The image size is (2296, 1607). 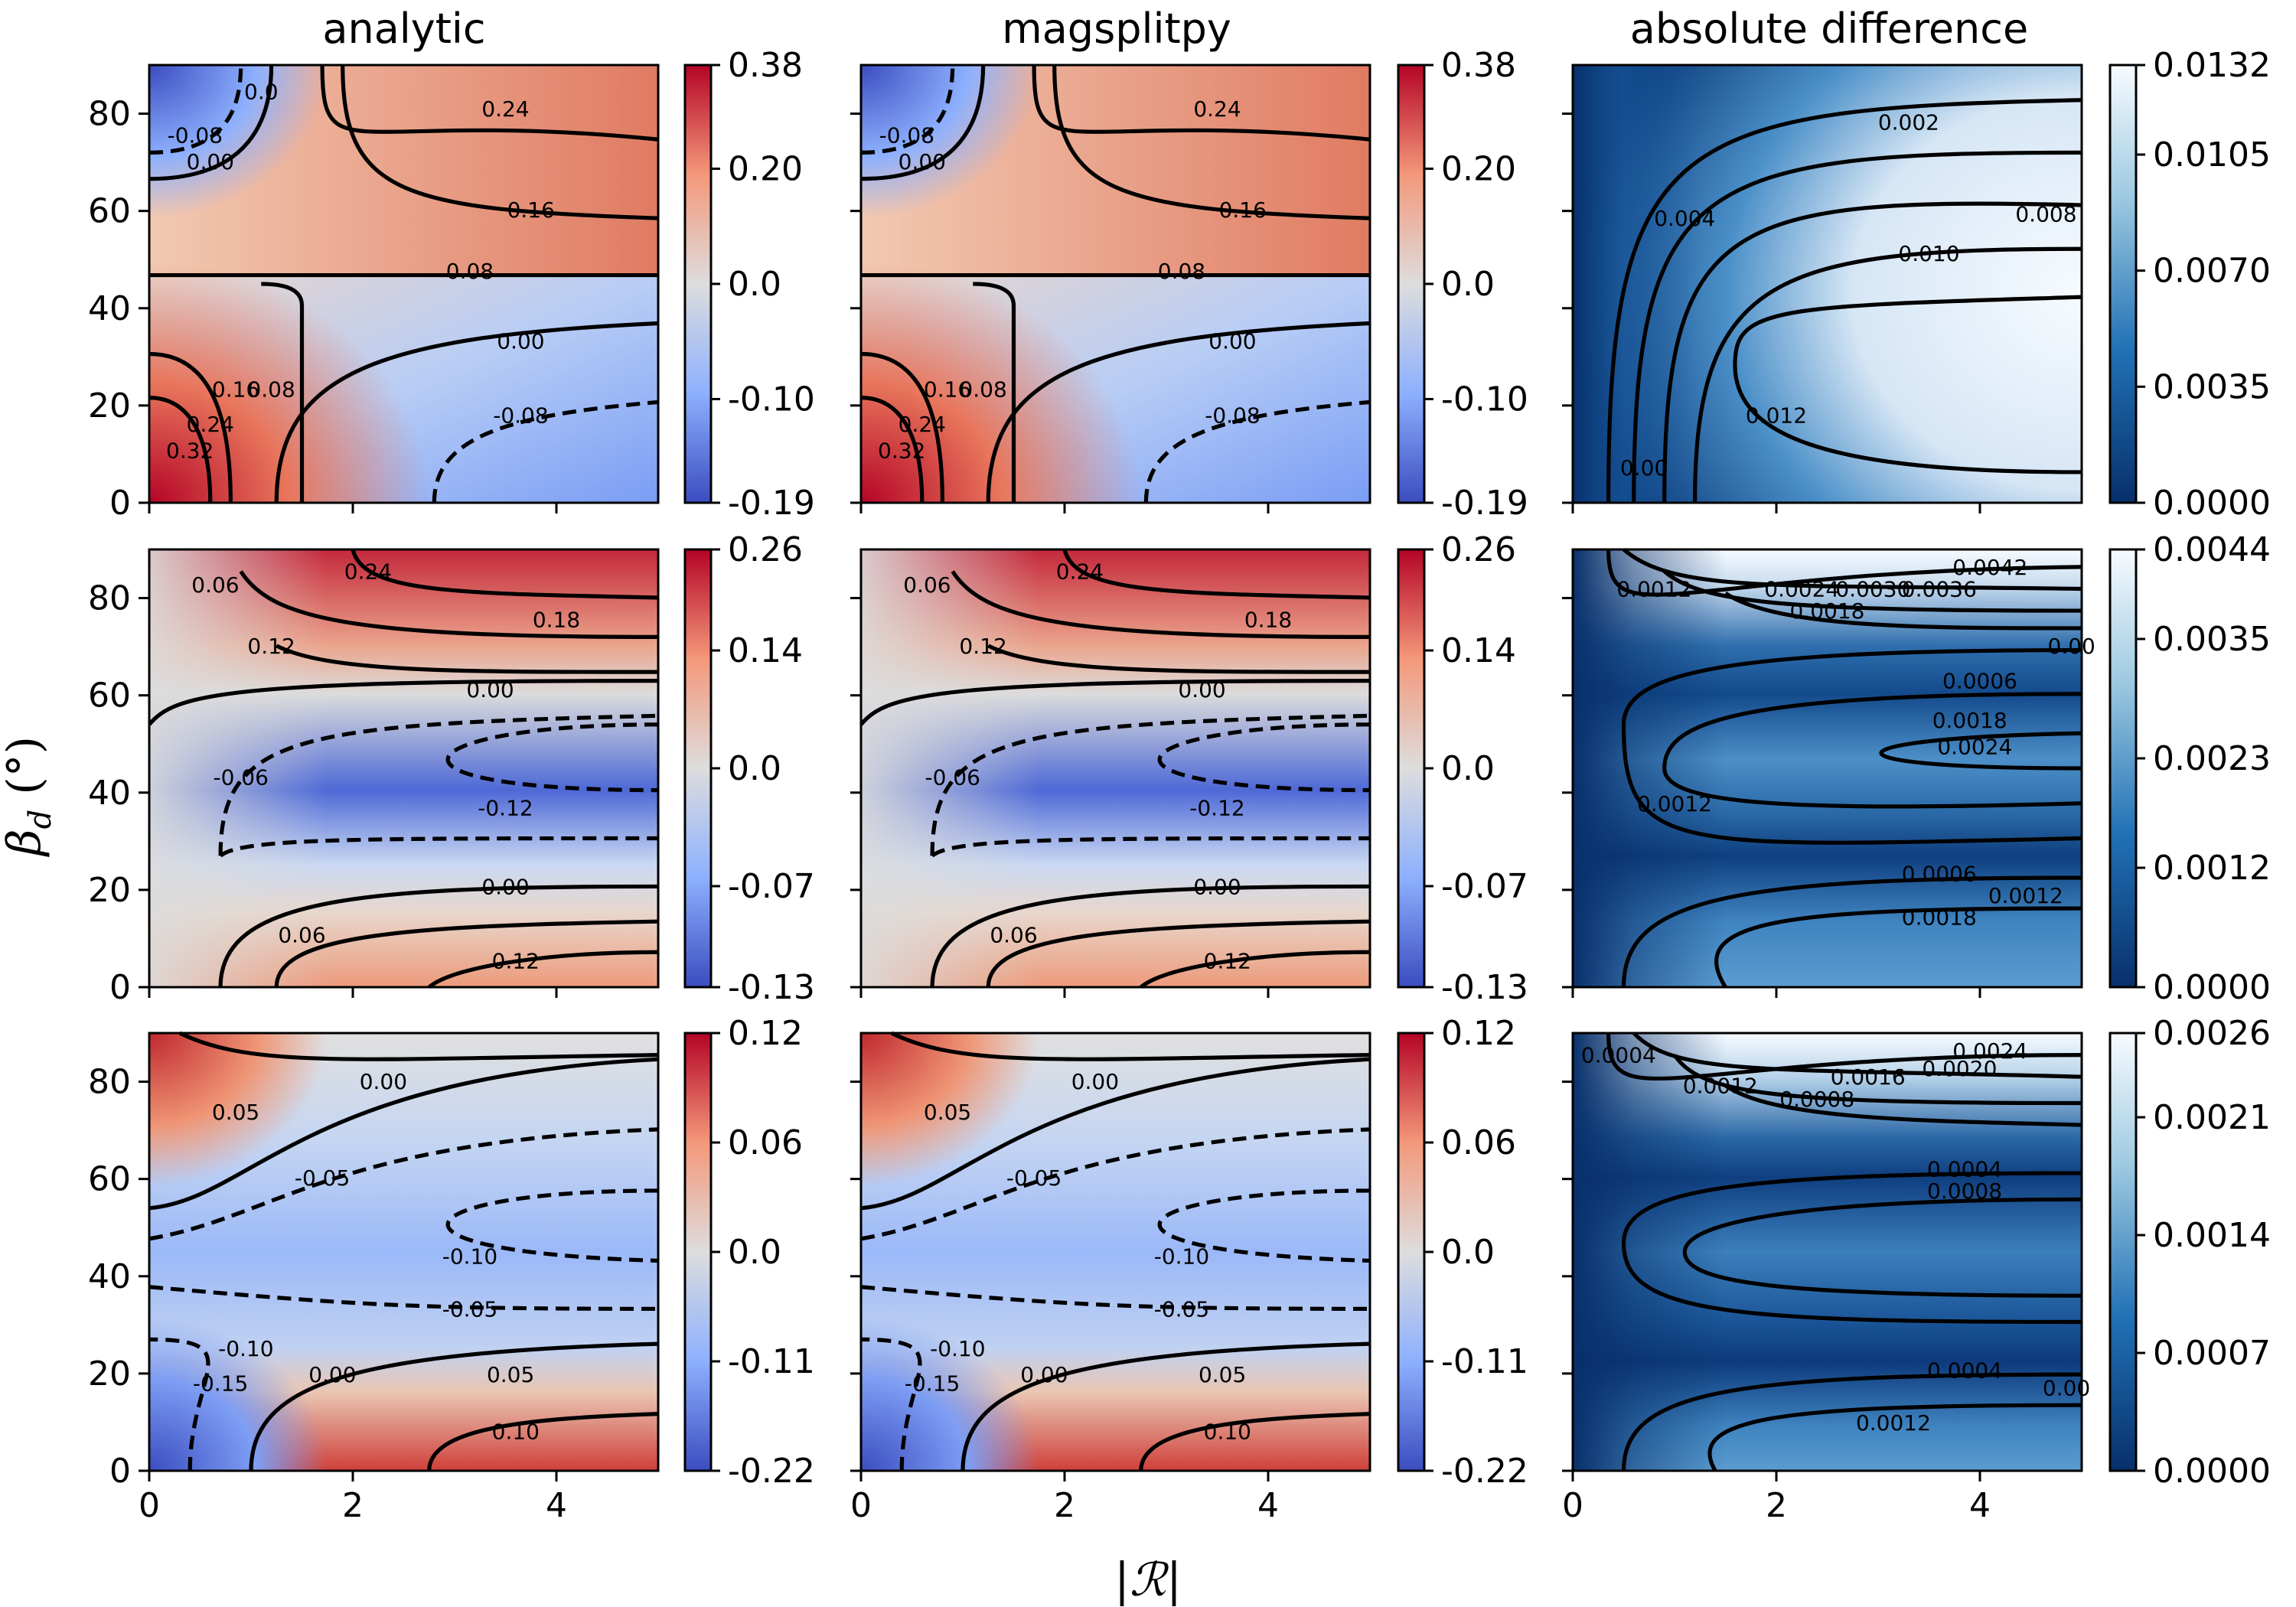 What do you see at coordinates (1939, 873) in the screenshot?
I see `contour-label: 0.0006` at bounding box center [1939, 873].